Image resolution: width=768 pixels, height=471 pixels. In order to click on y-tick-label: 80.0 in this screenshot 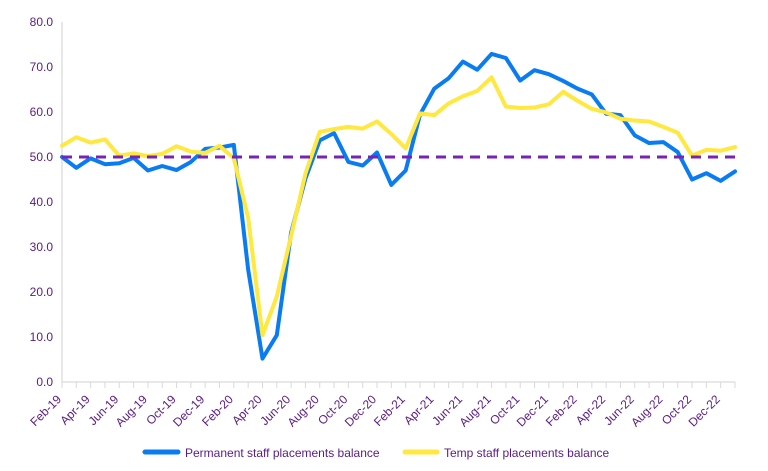, I will do `click(42, 22)`.